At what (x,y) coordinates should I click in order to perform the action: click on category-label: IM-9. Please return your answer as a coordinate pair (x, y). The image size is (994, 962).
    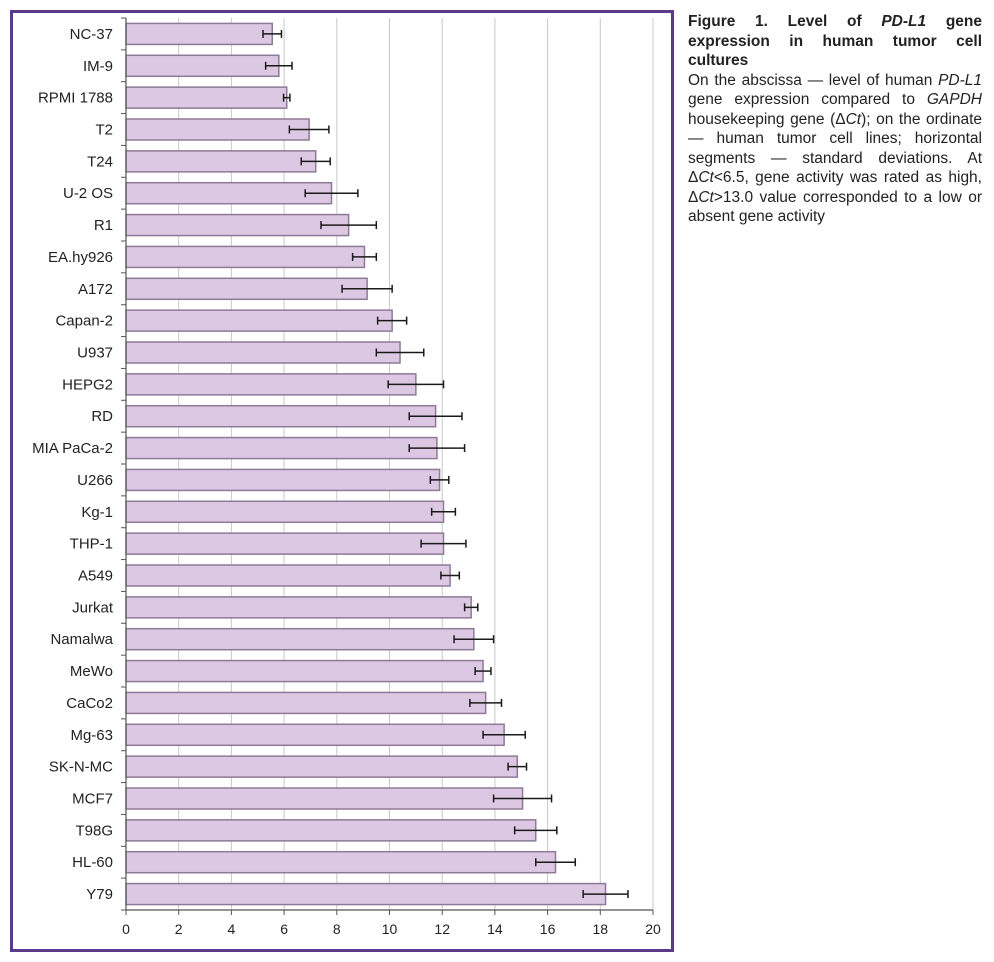
    Looking at the image, I should click on (98, 66).